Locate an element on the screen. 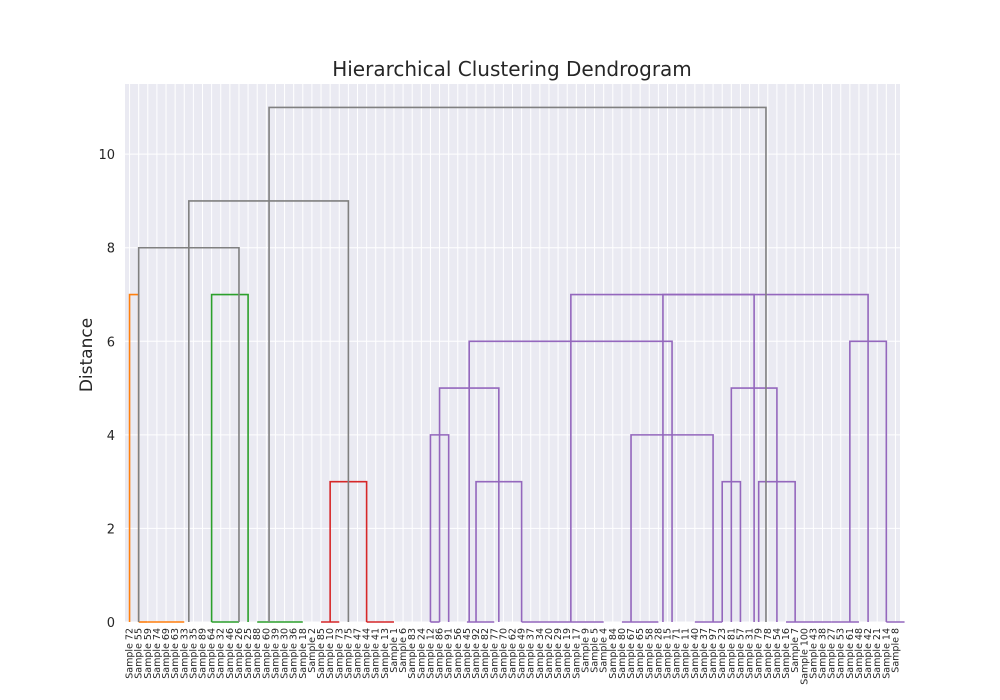 The width and height of the screenshot is (1000, 700). leaf-label: Sample 16 is located at coordinates (786, 653).